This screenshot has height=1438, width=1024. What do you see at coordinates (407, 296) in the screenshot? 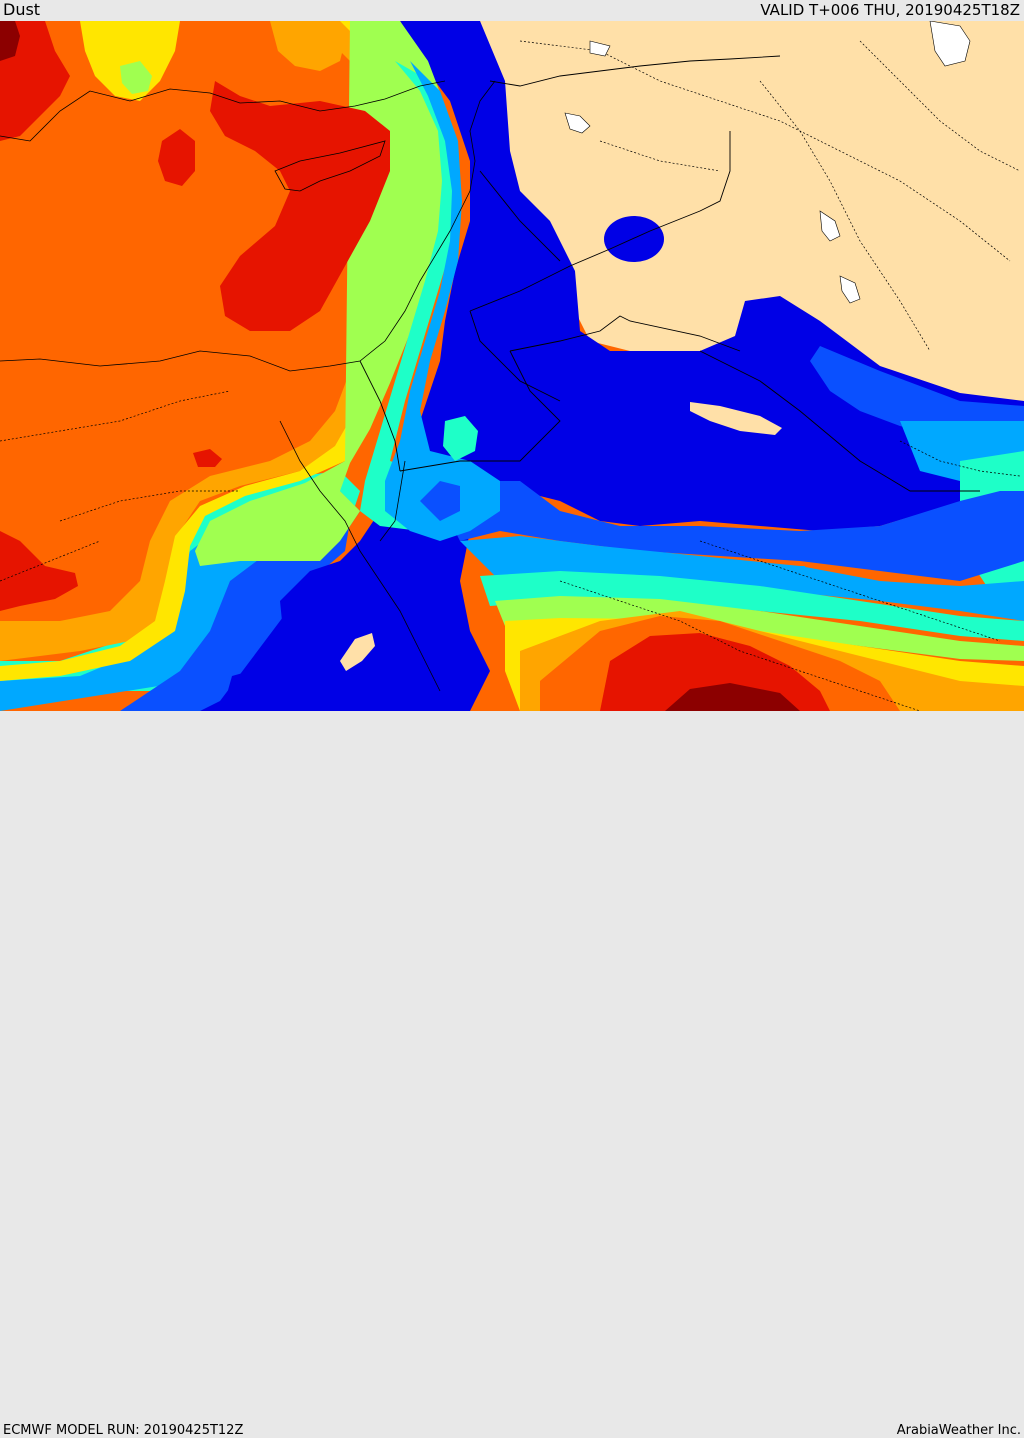
I see `dust-level-4-west-edge` at bounding box center [407, 296].